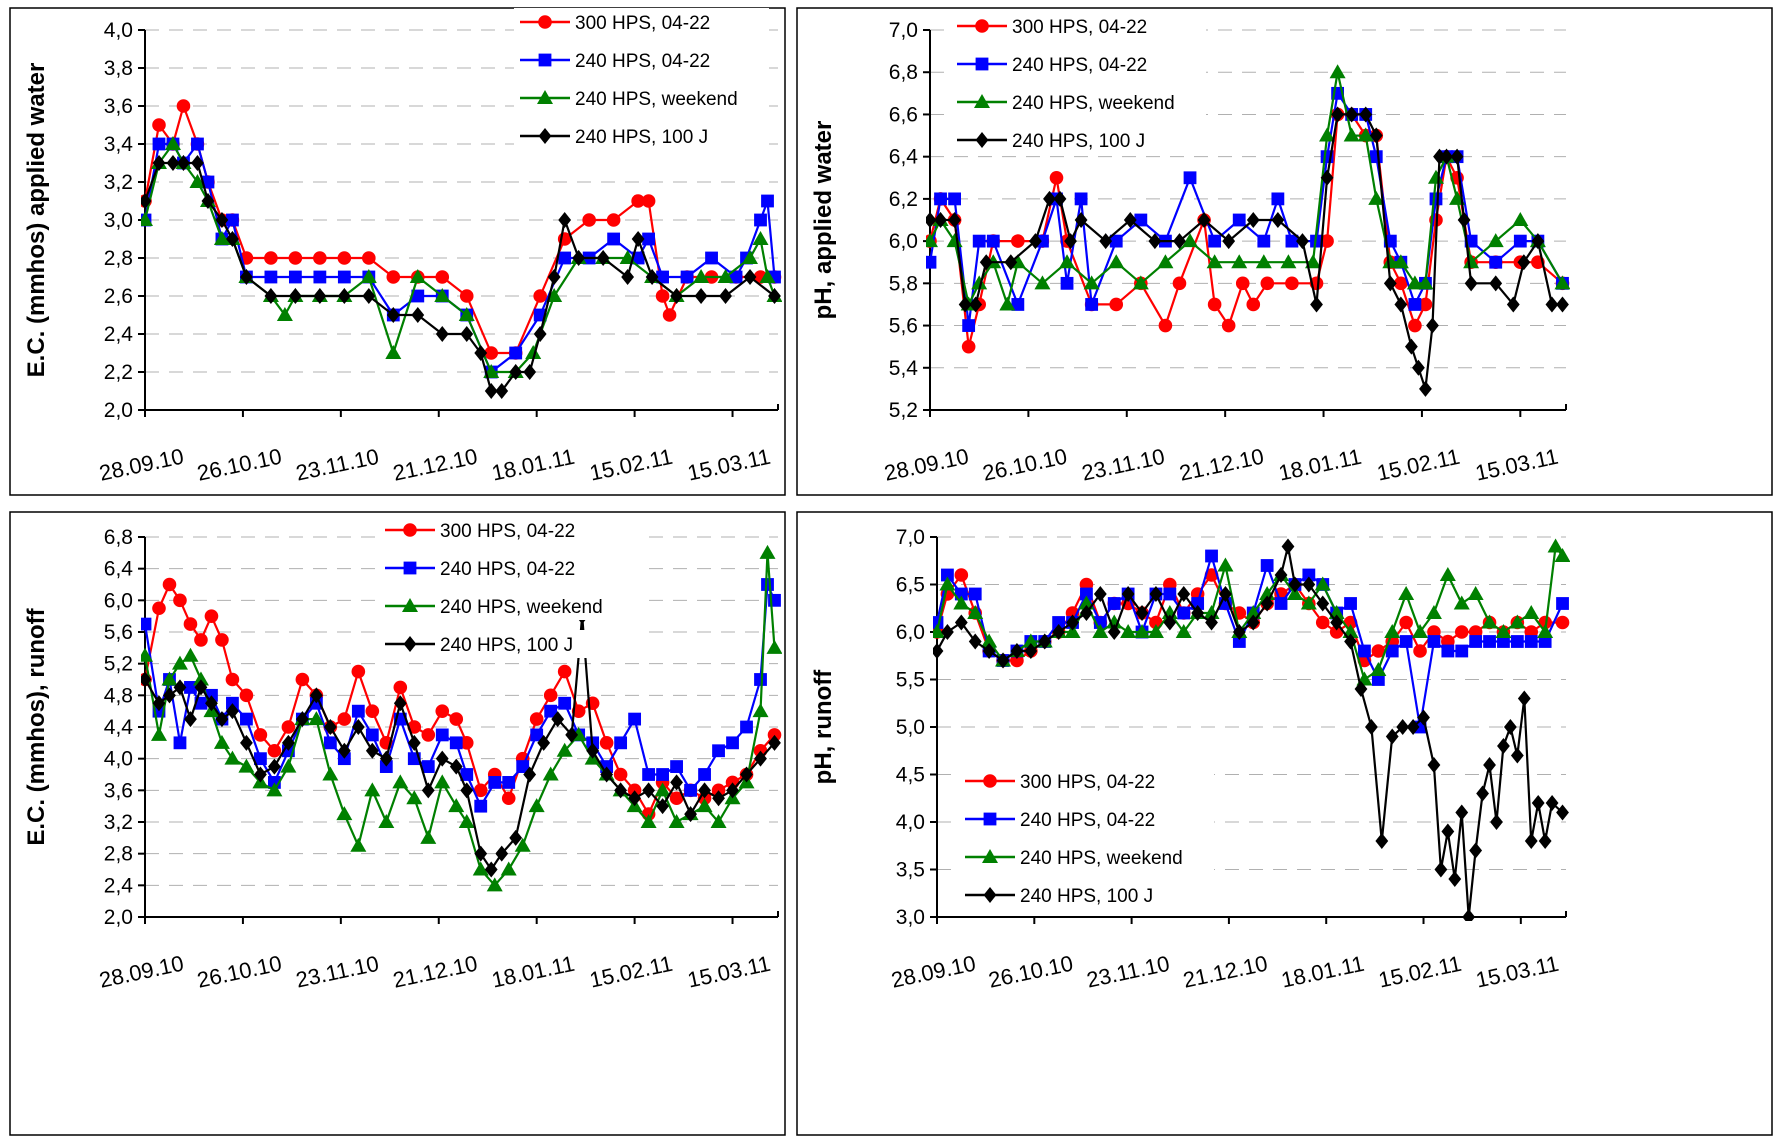 The image size is (1780, 1141). What do you see at coordinates (823, 727) in the screenshot?
I see `y-axis-title: pH, runoff` at bounding box center [823, 727].